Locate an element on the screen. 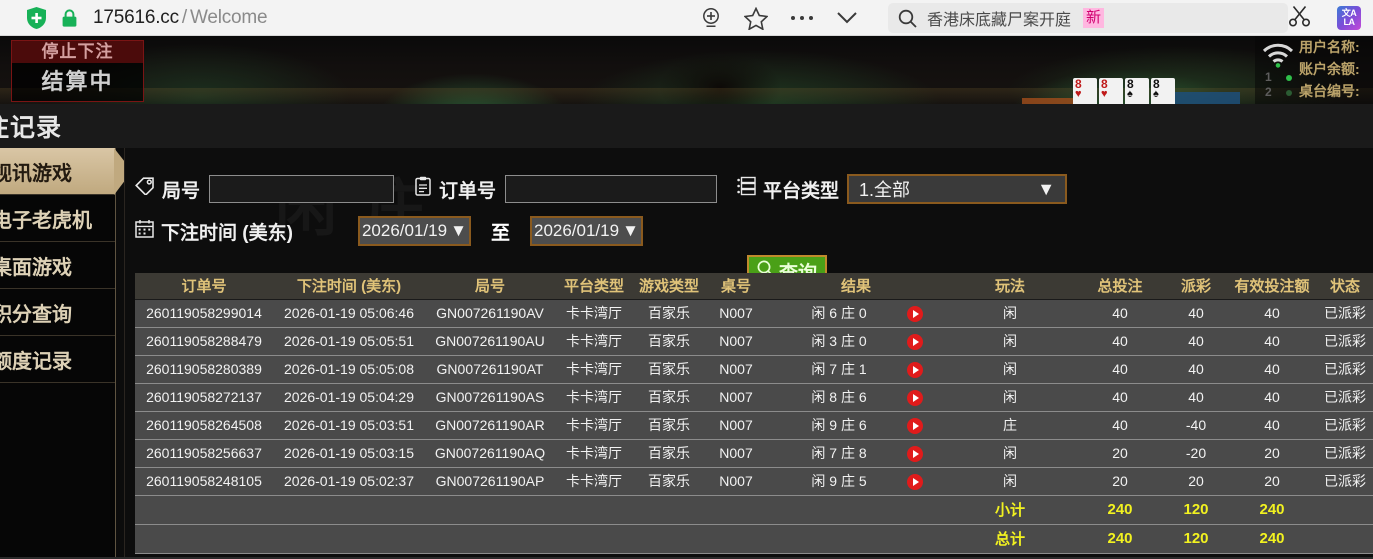  bottom-scrollbar is located at coordinates (686, 558).